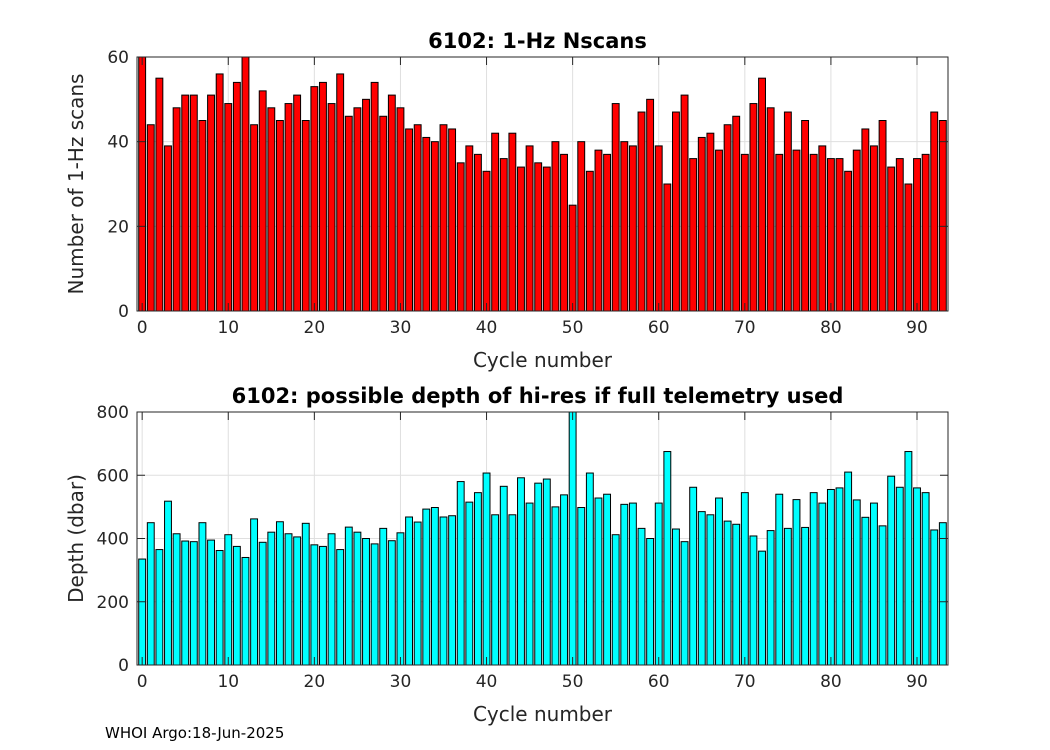 This screenshot has width=1050, height=750. I want to click on nscans-ytick-label: 40, so click(118, 143).